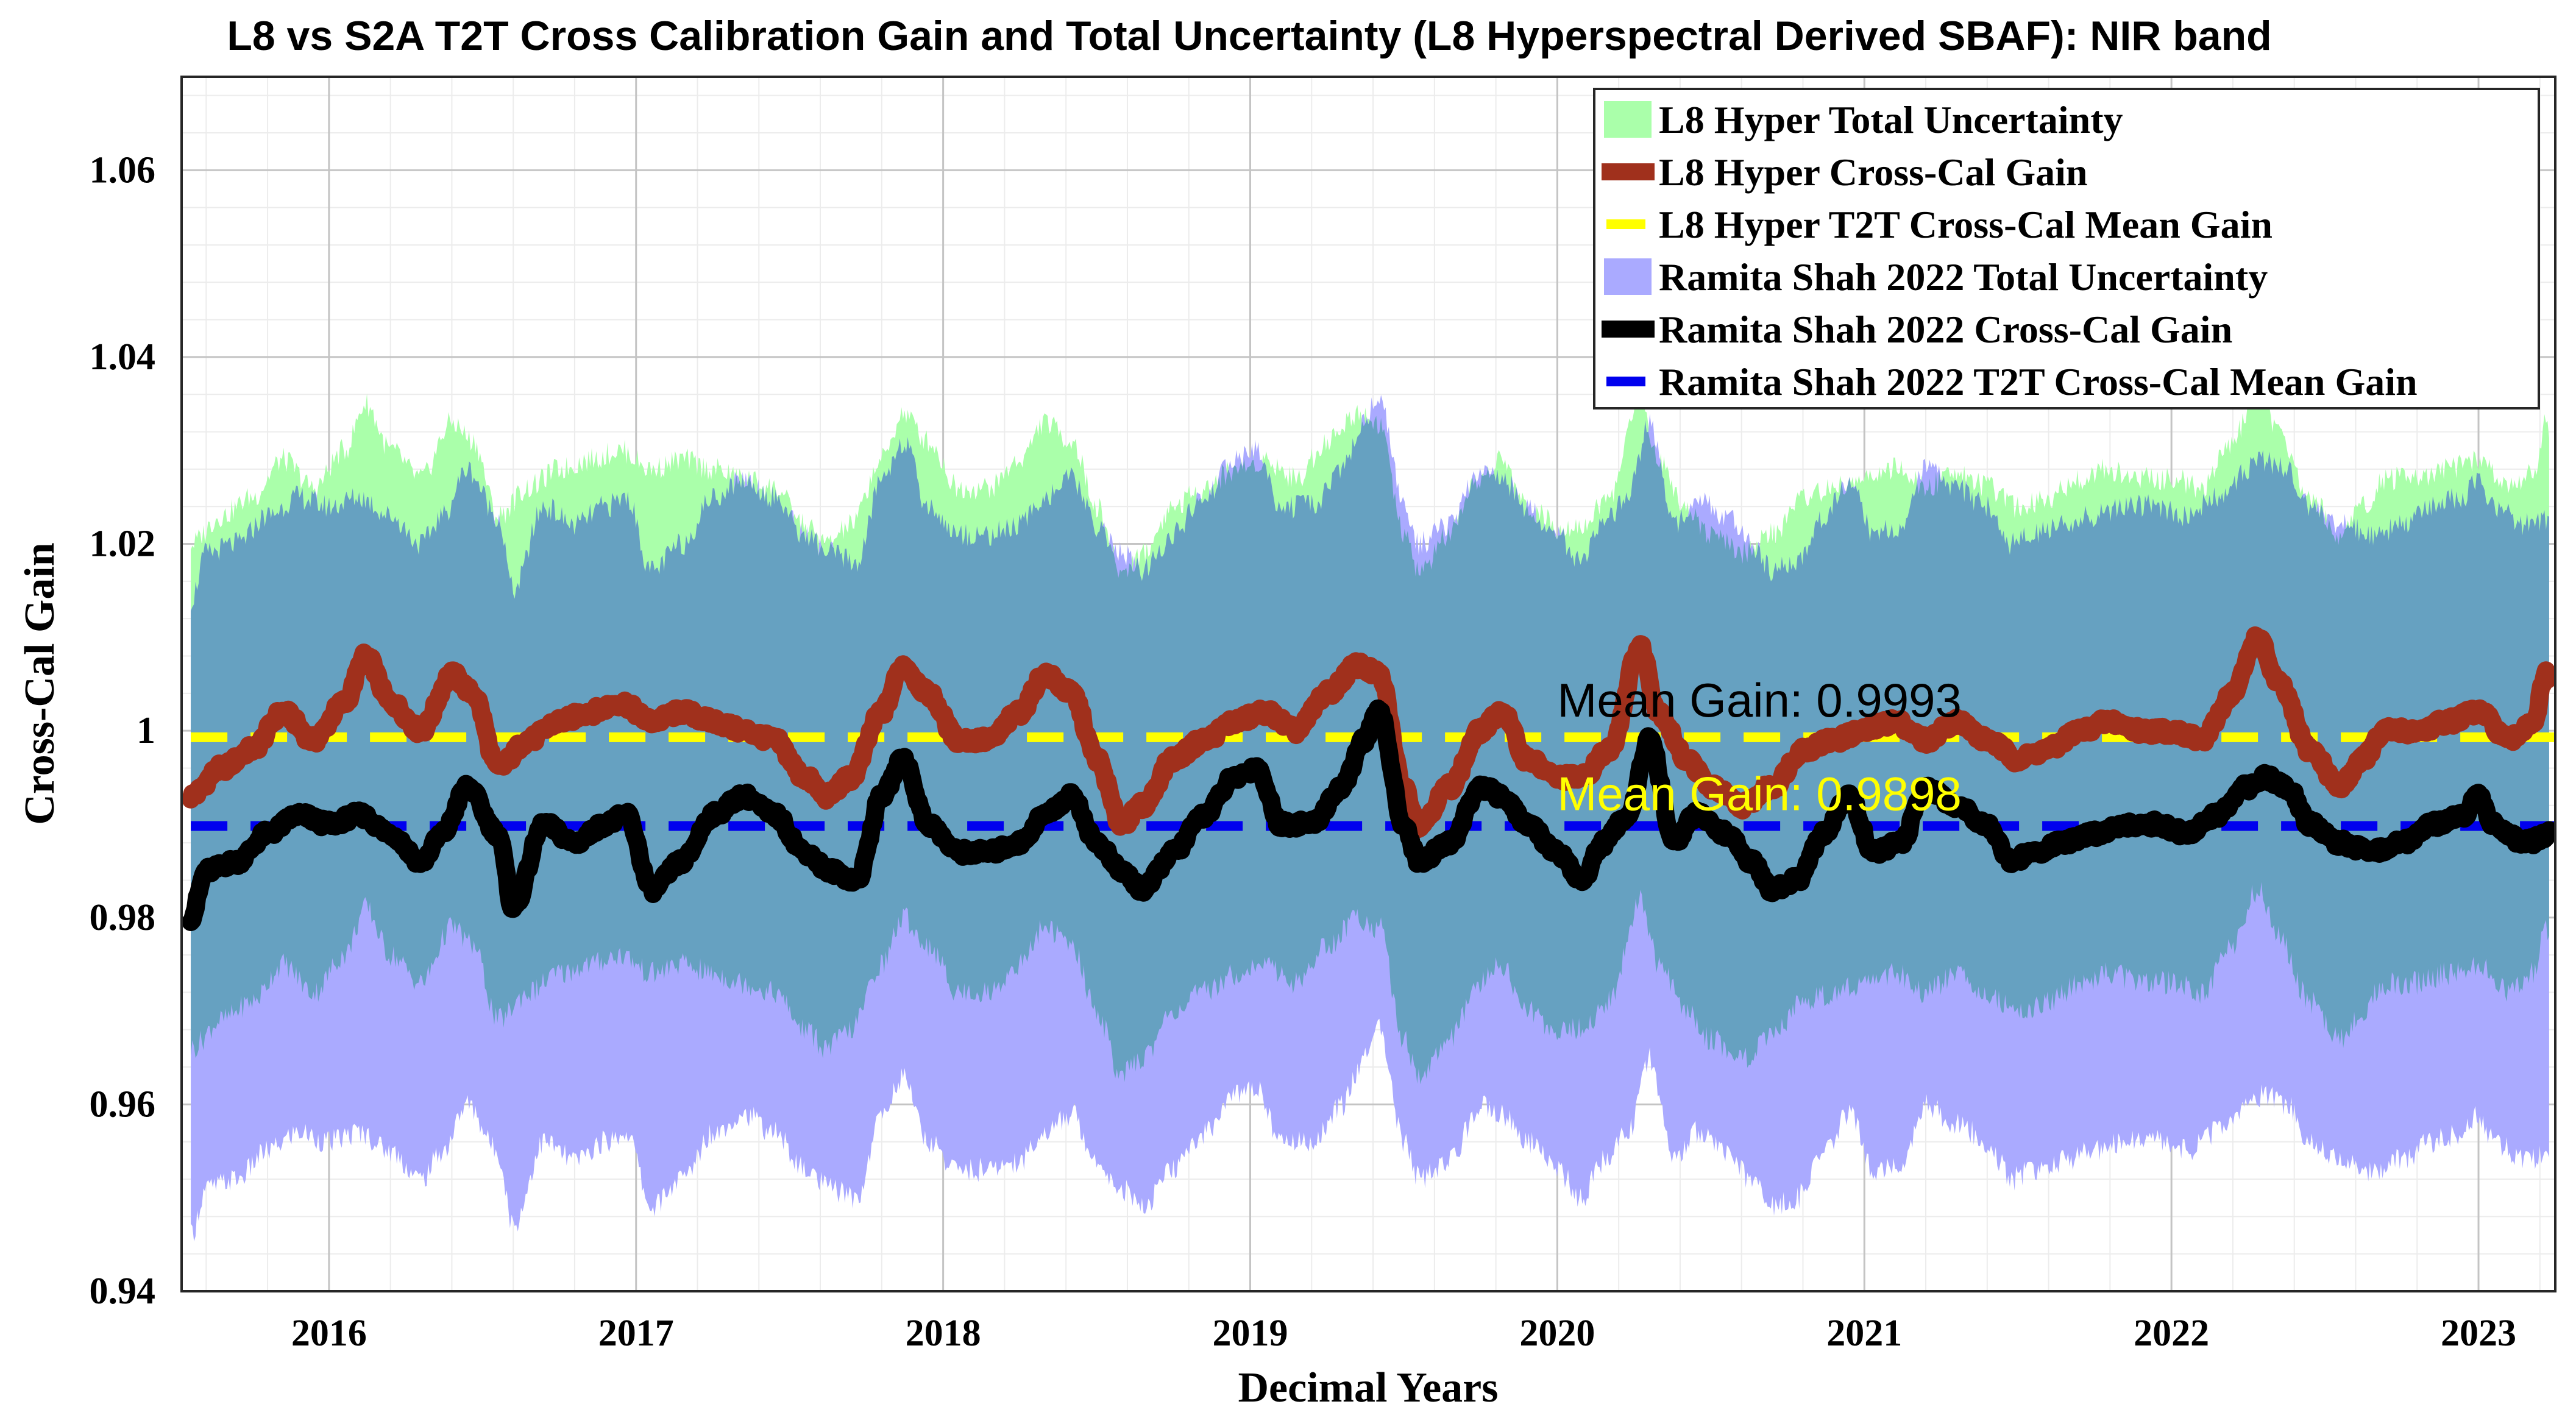 This screenshot has width=2576, height=1418. I want to click on x-tick-label: 2019, so click(1250, 1333).